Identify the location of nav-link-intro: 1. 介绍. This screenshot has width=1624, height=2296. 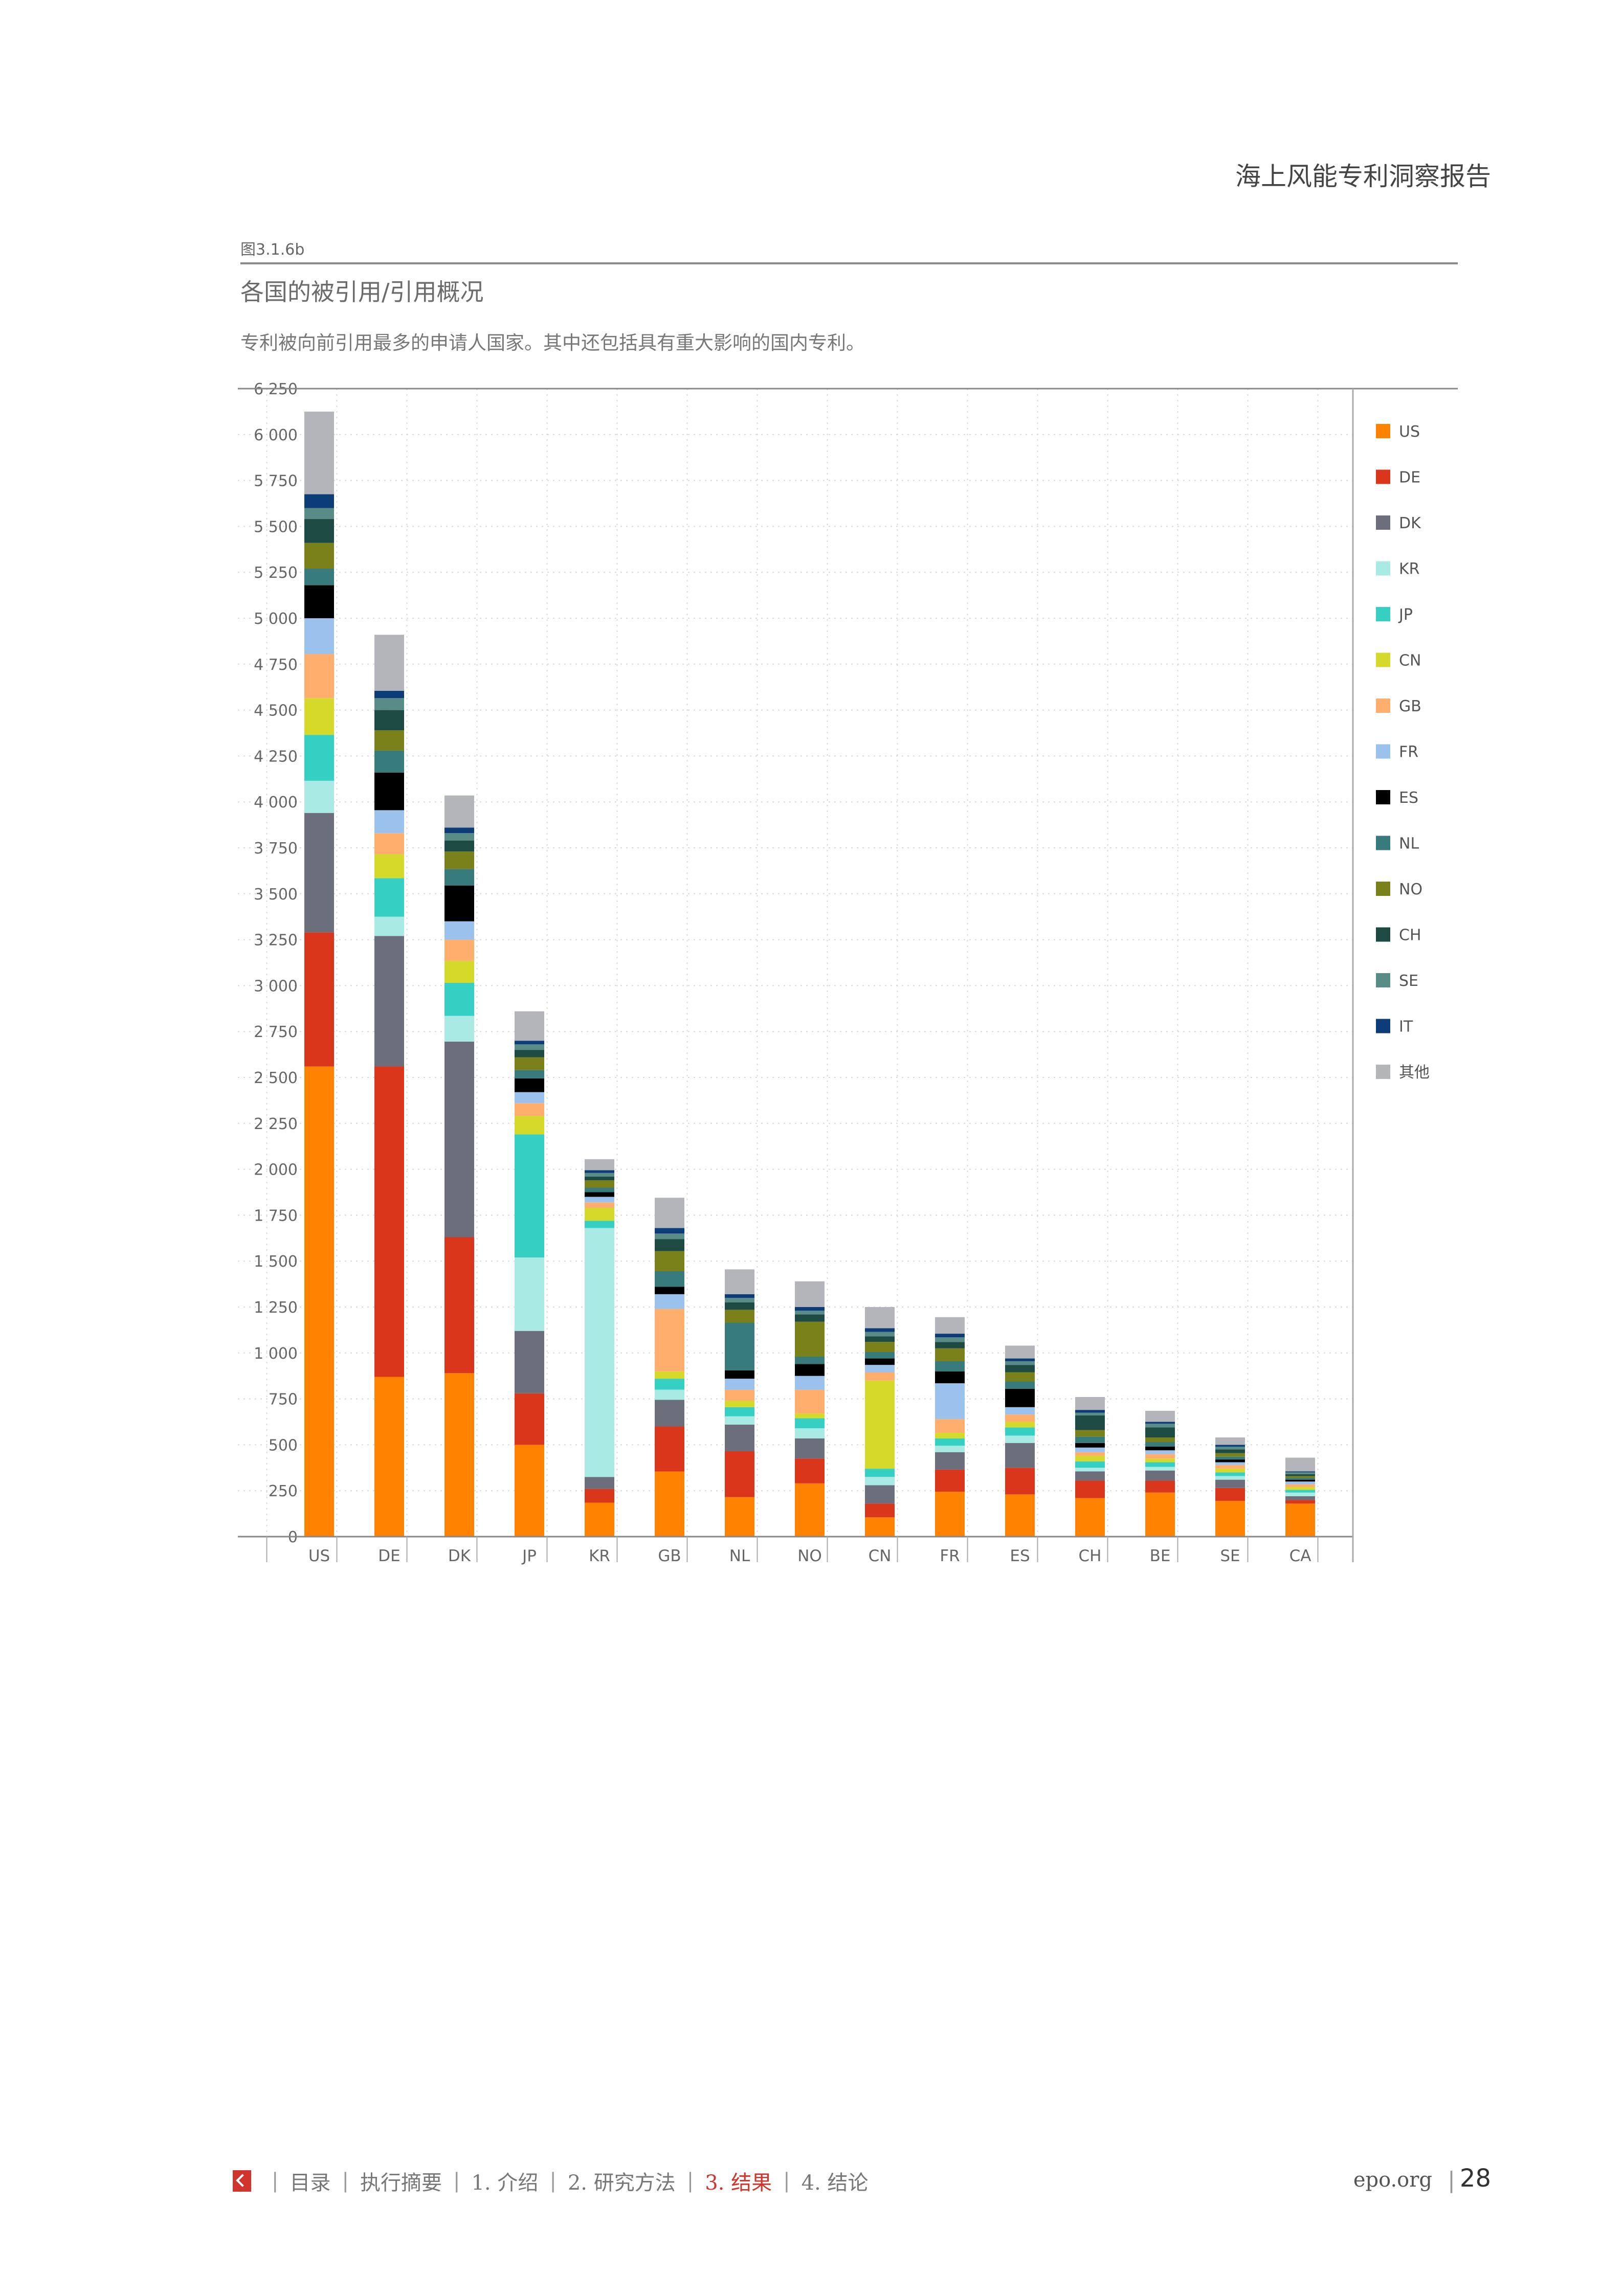
(505, 2183).